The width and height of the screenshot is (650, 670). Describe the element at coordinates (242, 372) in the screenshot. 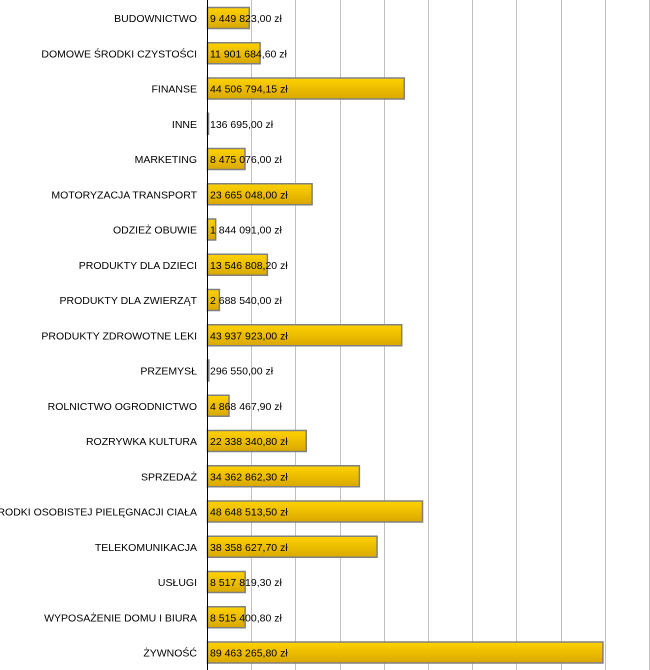

I see `value-label: 296 550,00 zł` at that location.